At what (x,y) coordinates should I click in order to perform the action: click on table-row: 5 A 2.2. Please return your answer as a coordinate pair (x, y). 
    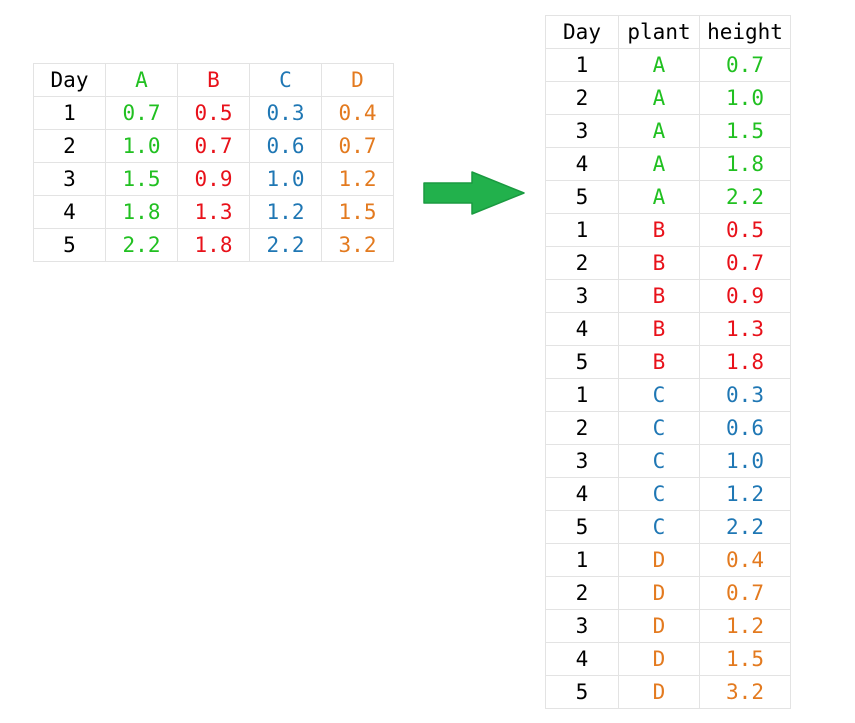
    Looking at the image, I should click on (668, 197).